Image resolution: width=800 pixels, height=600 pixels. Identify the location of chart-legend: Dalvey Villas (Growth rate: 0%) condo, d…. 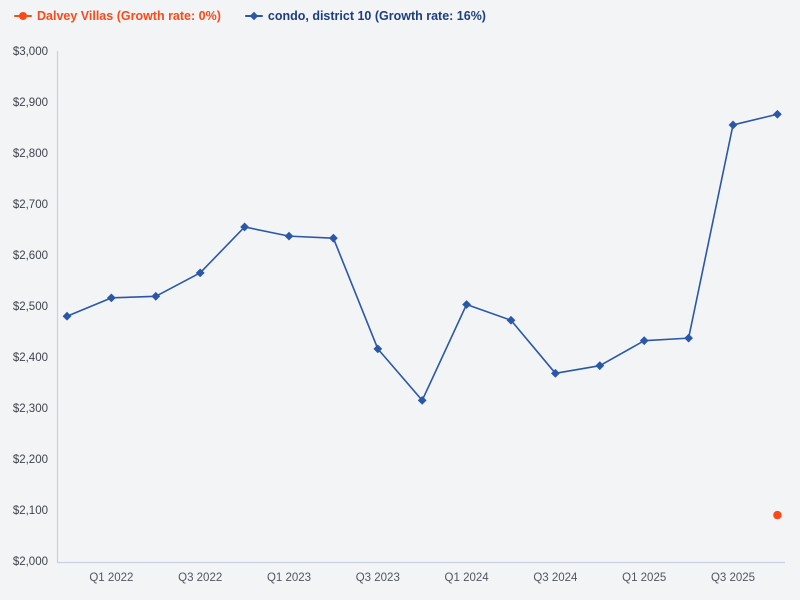
(250, 16).